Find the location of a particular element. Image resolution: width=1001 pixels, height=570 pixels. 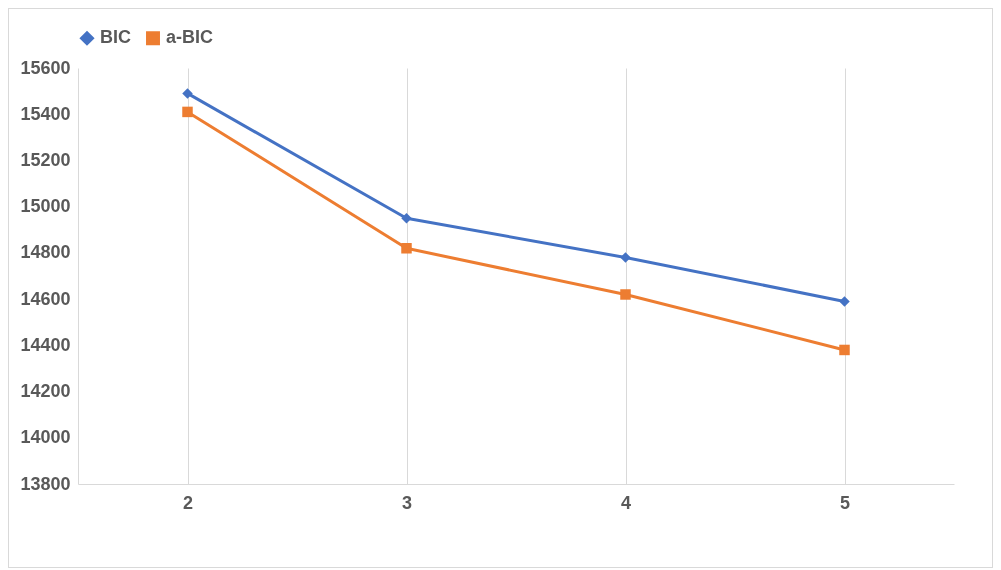

y-tick-label: 14400 is located at coordinates (45, 344).